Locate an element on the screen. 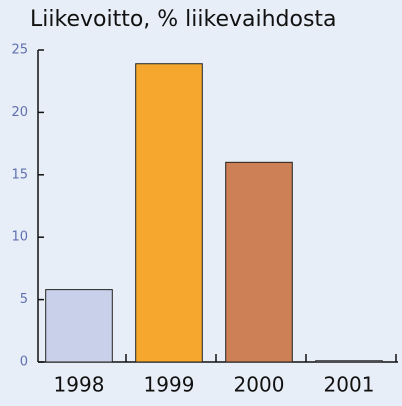 The height and width of the screenshot is (406, 402). y-tick-label: 0 is located at coordinates (24, 362).